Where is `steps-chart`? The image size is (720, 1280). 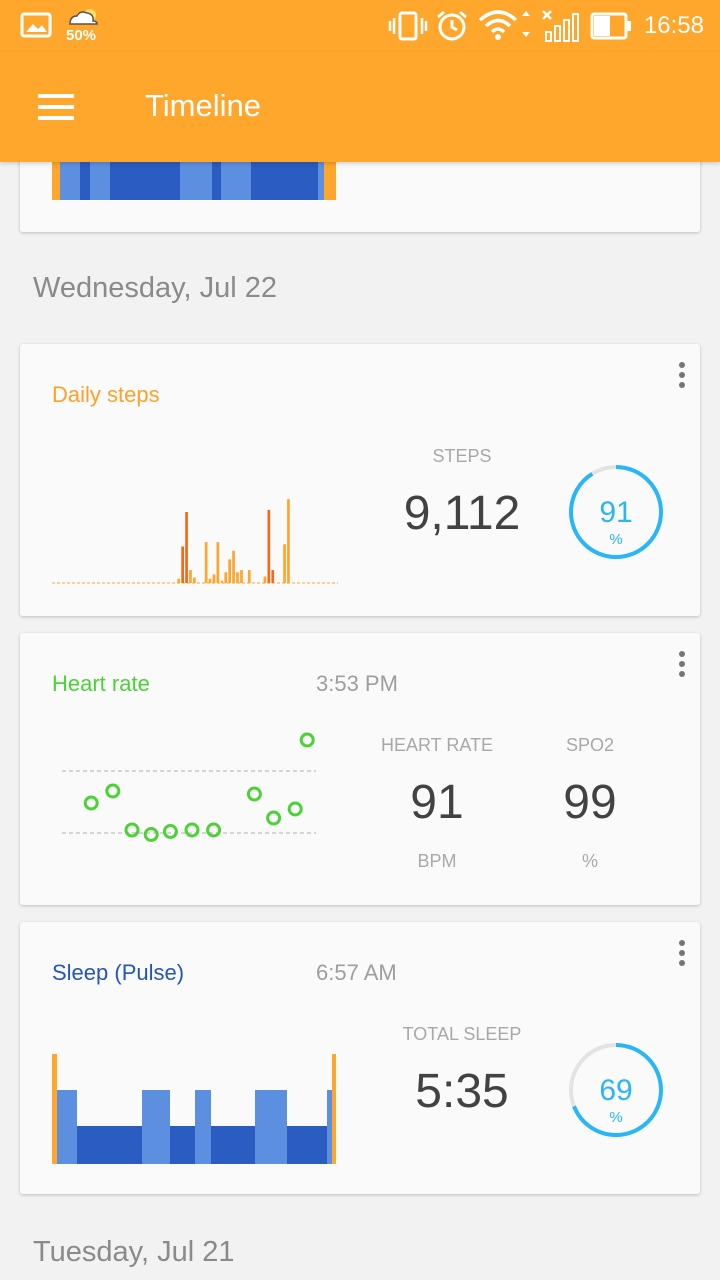
steps-chart is located at coordinates (195, 541).